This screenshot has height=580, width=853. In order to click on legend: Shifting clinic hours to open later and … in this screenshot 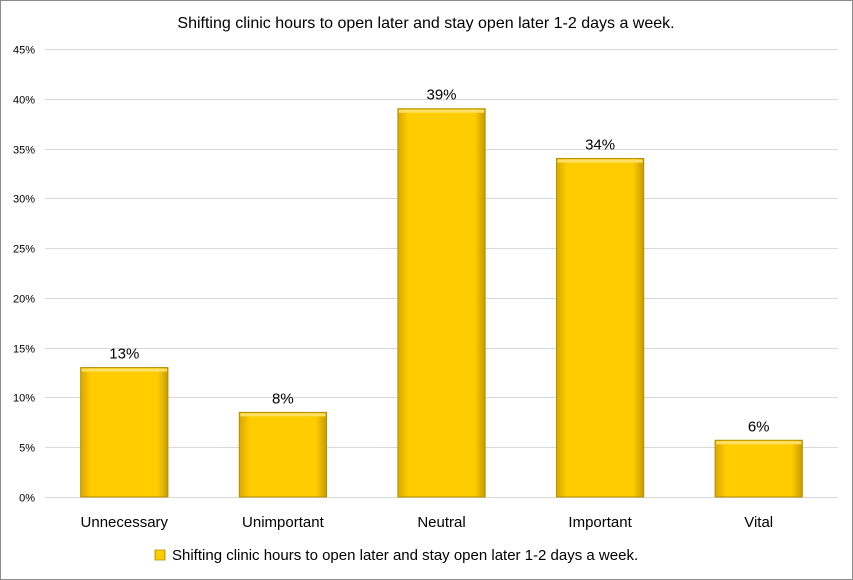, I will do `click(396, 555)`.